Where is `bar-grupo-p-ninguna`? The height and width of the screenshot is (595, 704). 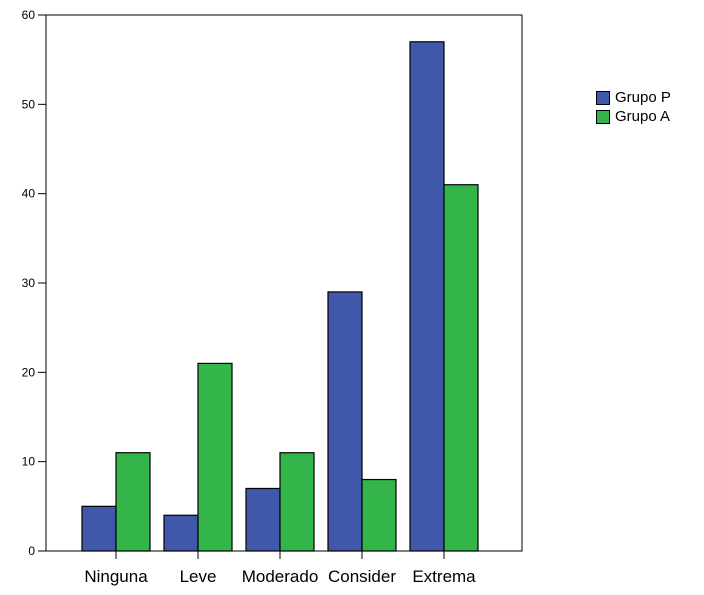 bar-grupo-p-ninguna is located at coordinates (99, 528).